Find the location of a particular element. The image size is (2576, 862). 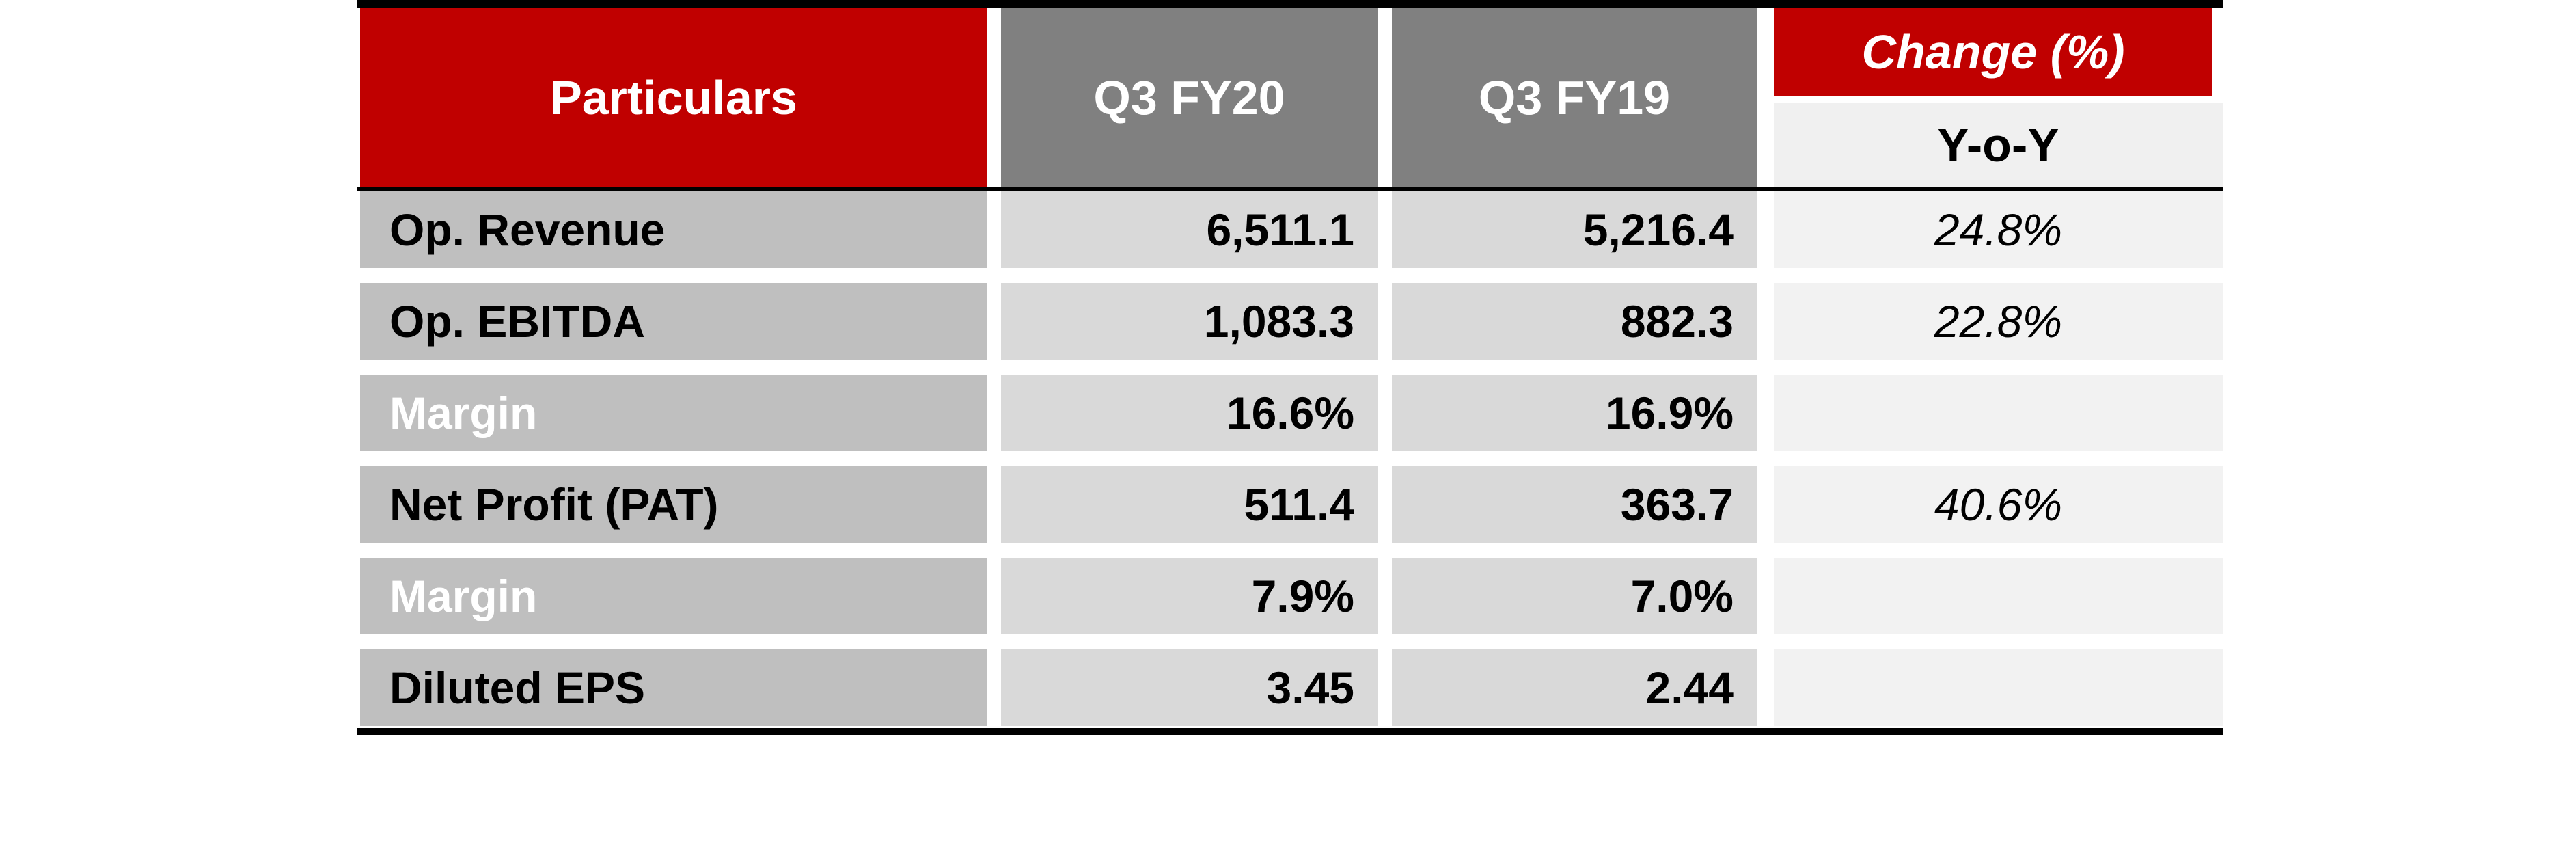

cell: 6,511.1 is located at coordinates (1189, 229).